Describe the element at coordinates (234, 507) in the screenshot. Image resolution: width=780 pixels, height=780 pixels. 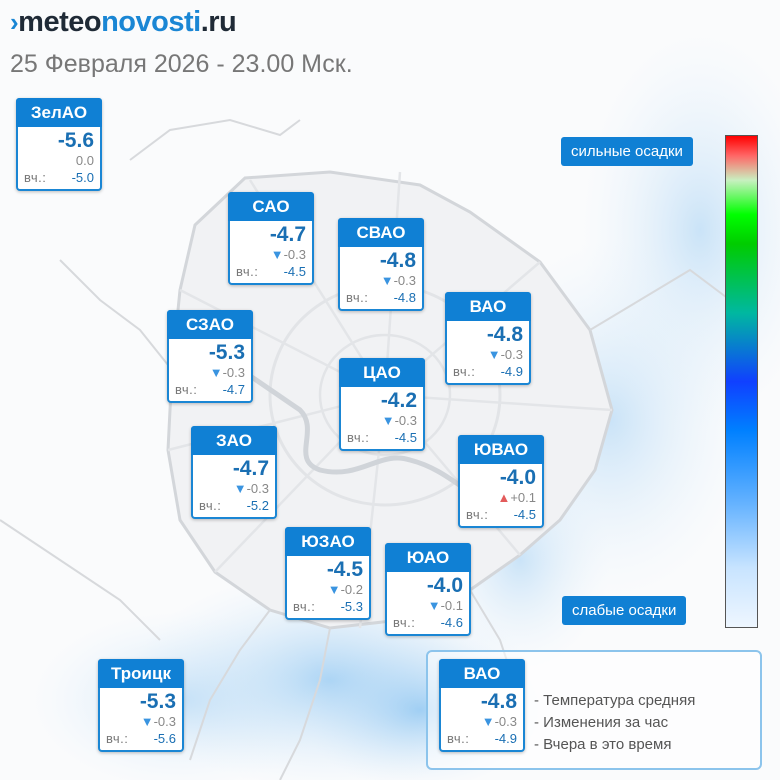
I see `yesterday-row: вч.: -5.2` at that location.